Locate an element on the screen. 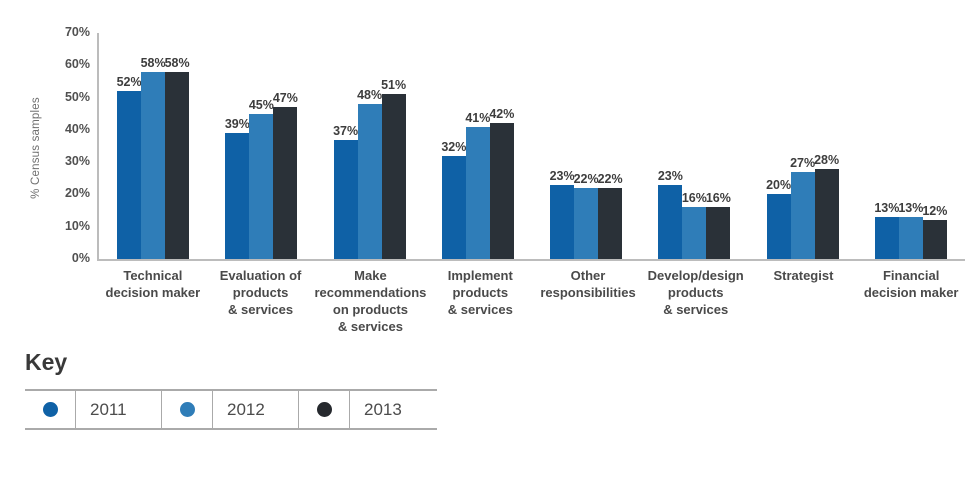 Image resolution: width=980 pixels, height=482 pixels. bar-value-label: 48% is located at coordinates (370, 95).